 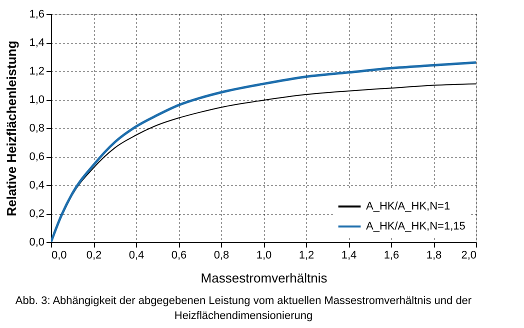 I want to click on legend-label: A_HK/A_HK,N=1, so click(x=408, y=206).